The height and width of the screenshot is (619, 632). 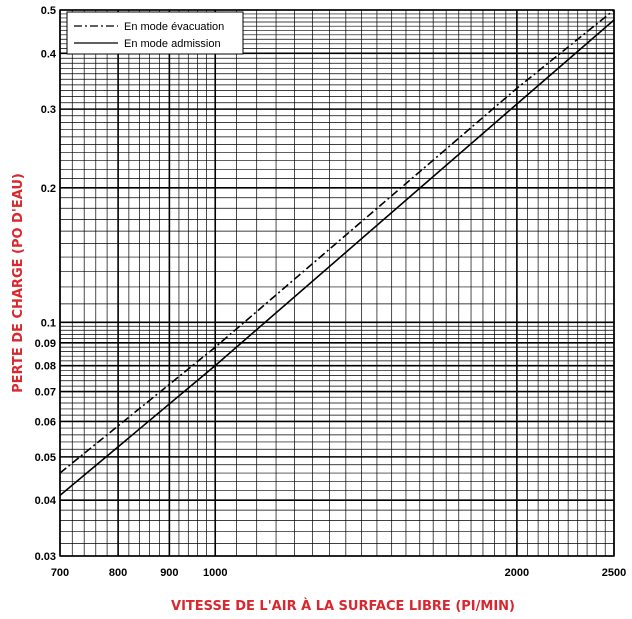 What do you see at coordinates (60, 573) in the screenshot?
I see `x-tick-label: 700` at bounding box center [60, 573].